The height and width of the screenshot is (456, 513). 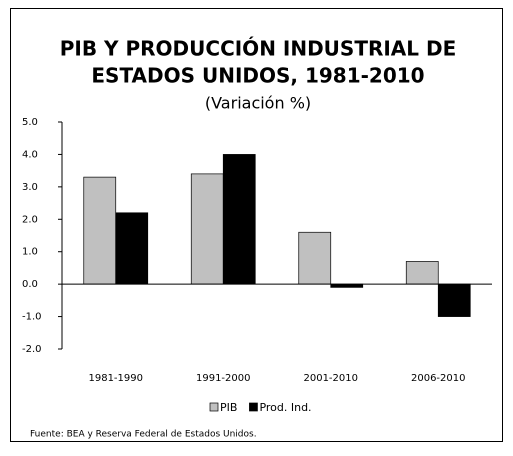 What do you see at coordinates (257, 76) in the screenshot?
I see `chart-title: ESTADOS UNIDOS, 1981-2010` at bounding box center [257, 76].